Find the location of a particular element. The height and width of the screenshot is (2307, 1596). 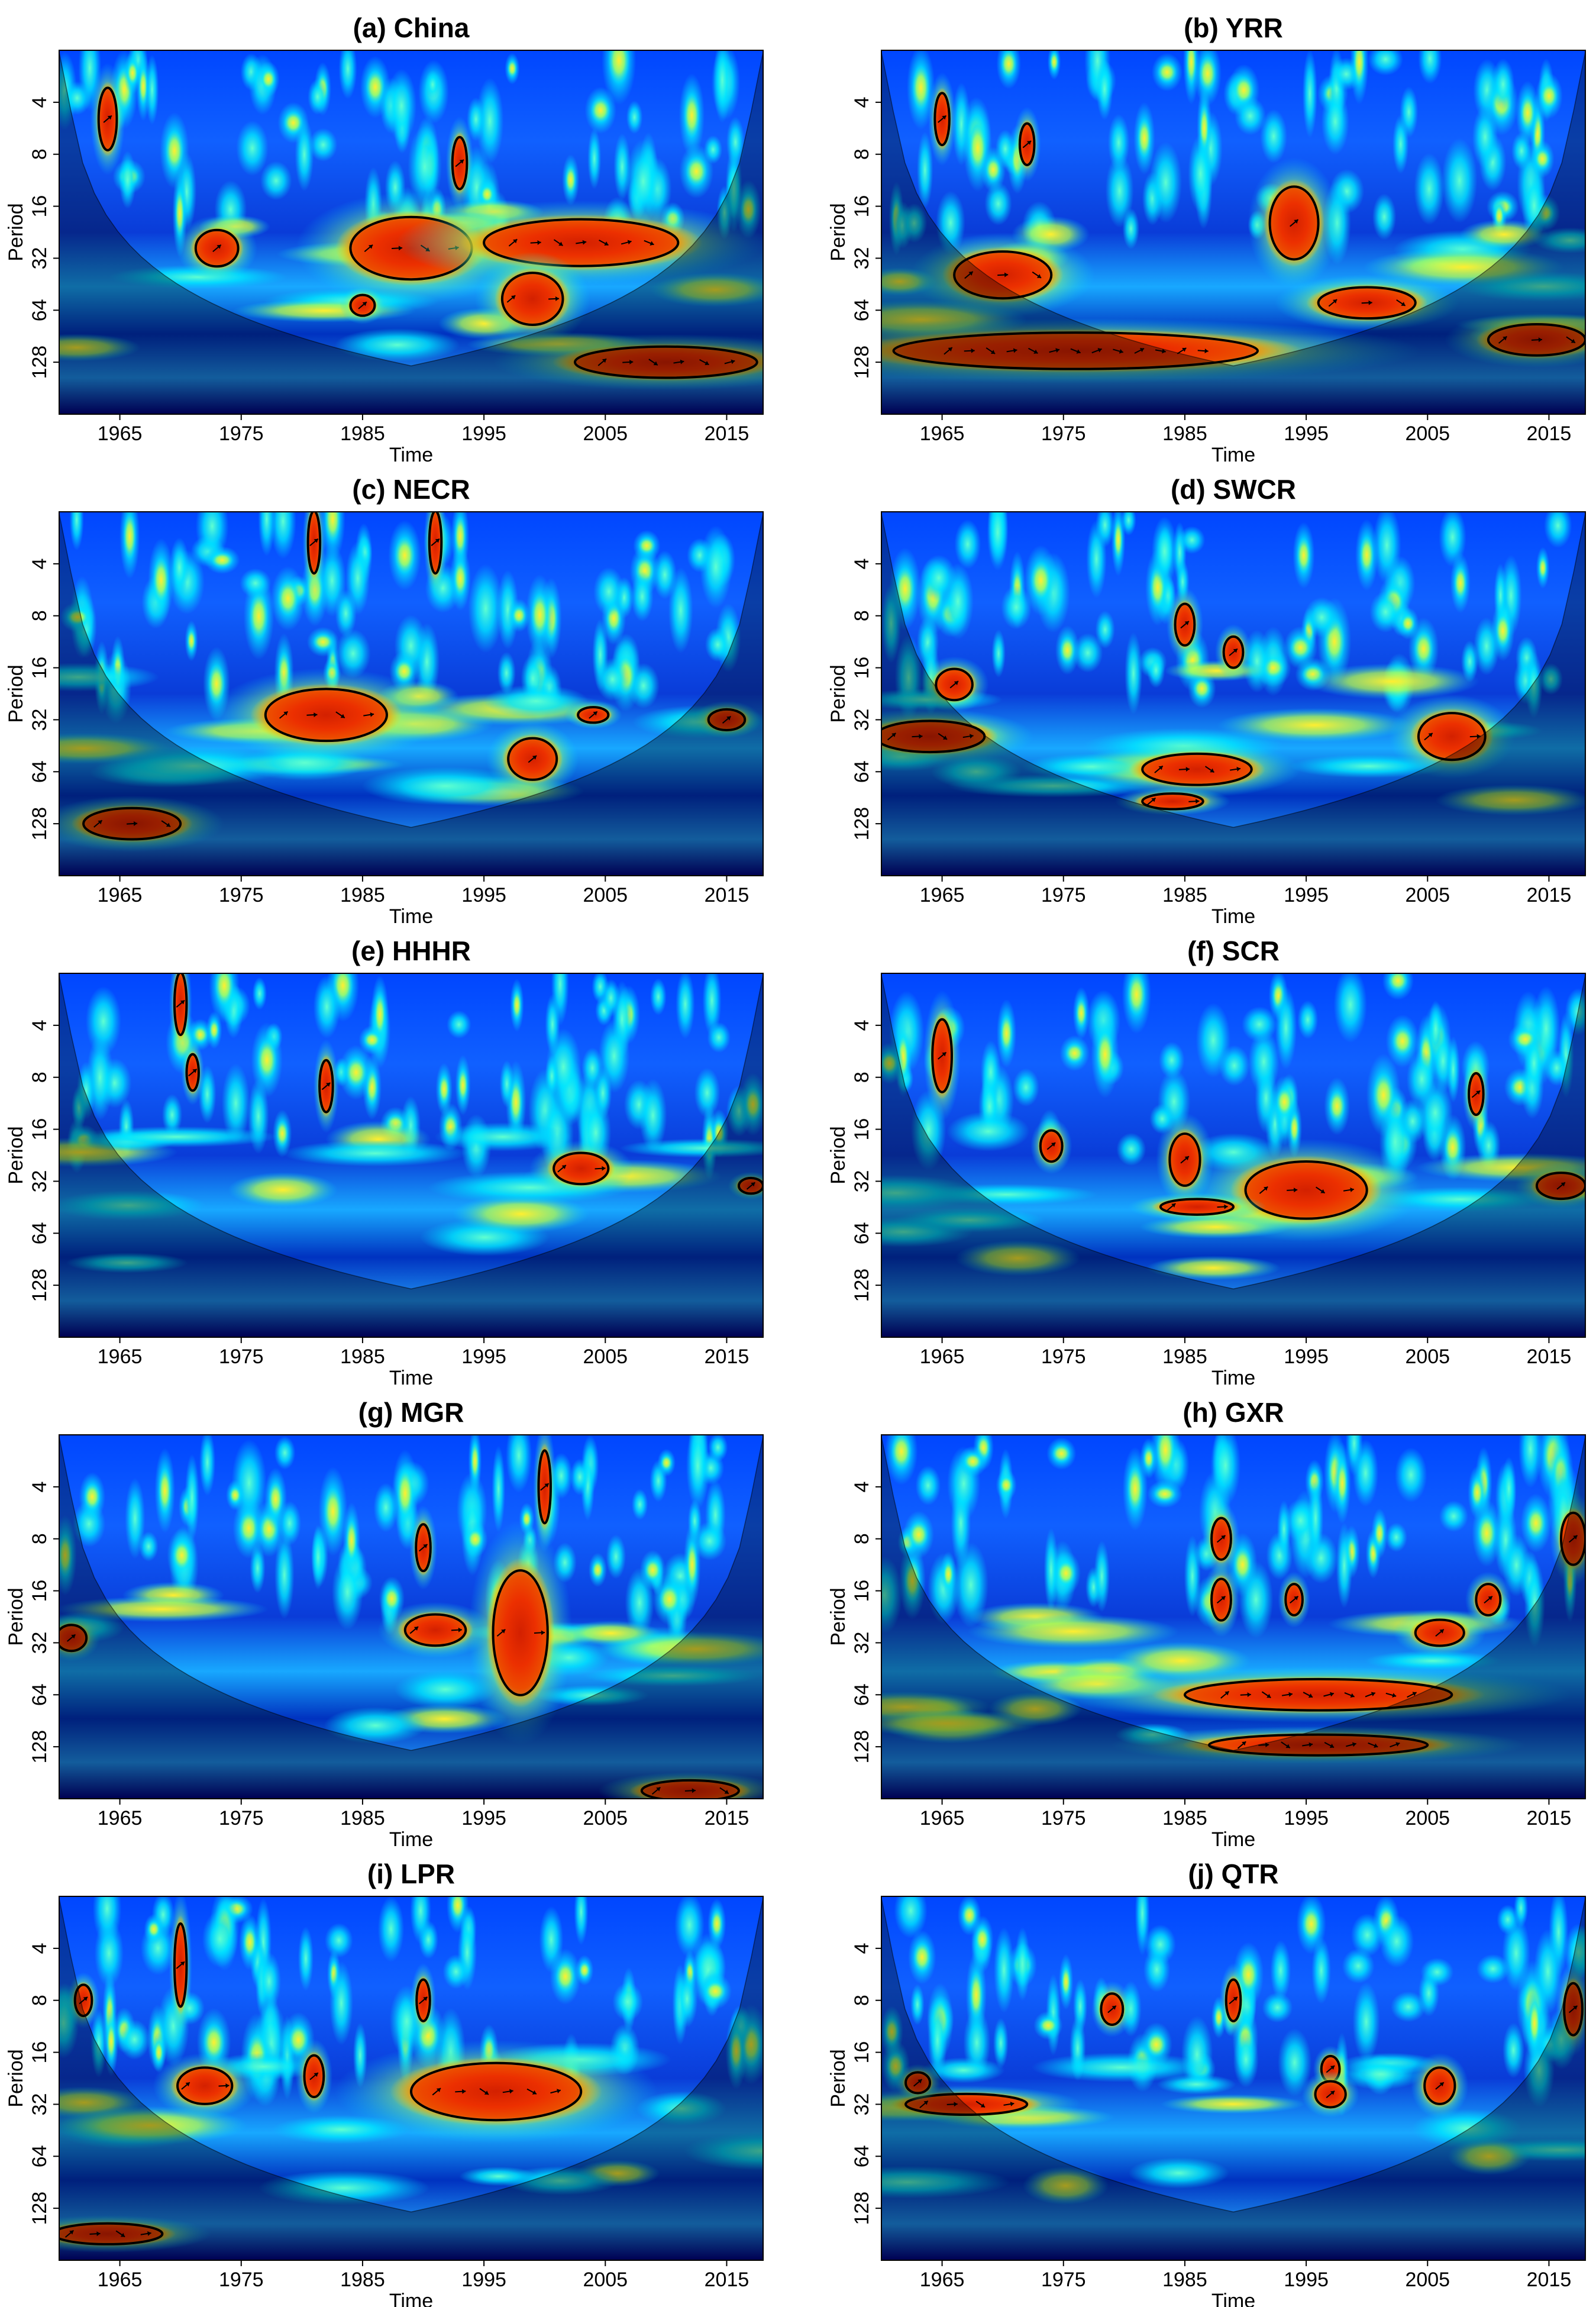

x-tick-label: 2015 is located at coordinates (1549, 1357).